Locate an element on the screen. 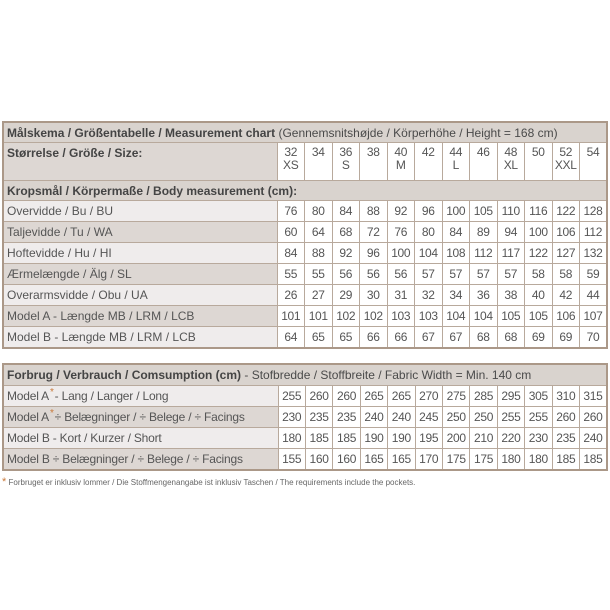  value-cell: 175 is located at coordinates (483, 459).